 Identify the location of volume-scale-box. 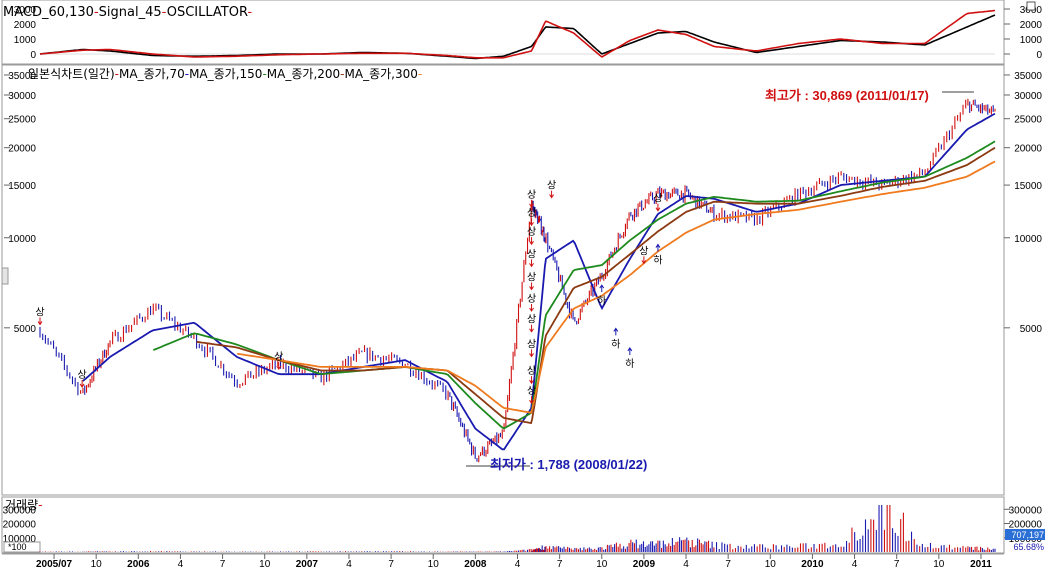
(22, 547).